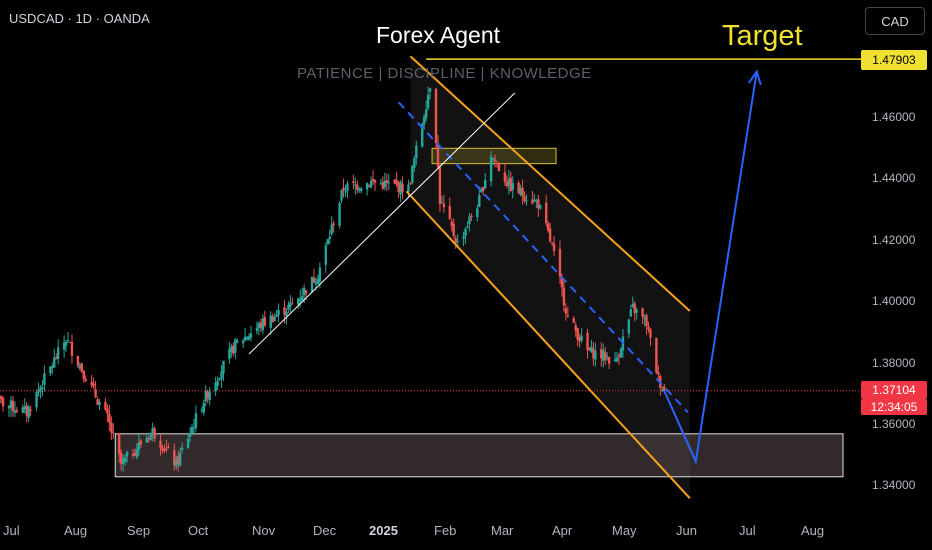 Image resolution: width=932 pixels, height=550 pixels. Describe the element at coordinates (198, 530) in the screenshot. I see `x-tick-label: Oct` at that location.